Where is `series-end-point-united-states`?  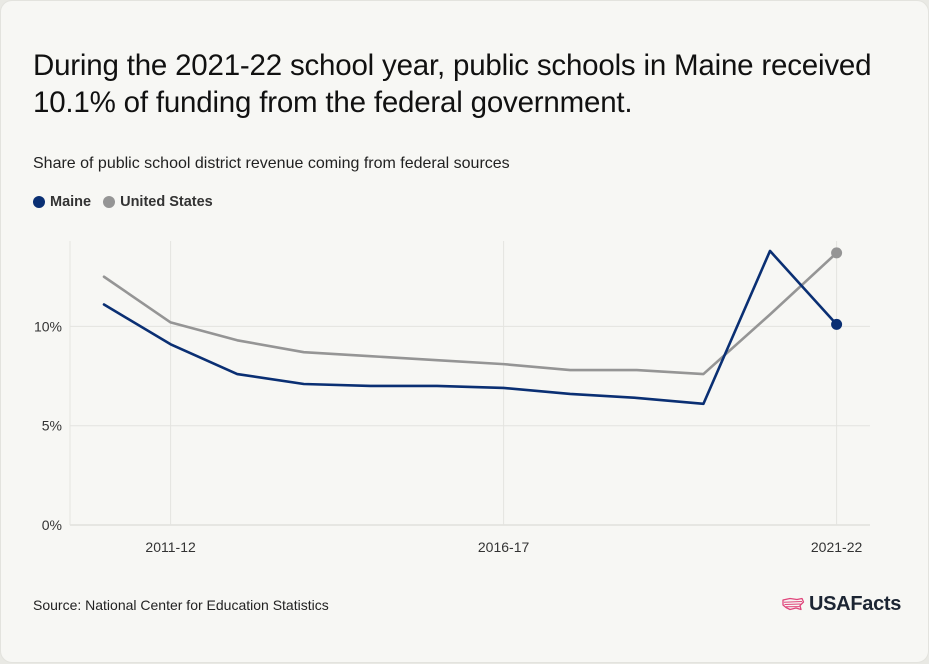 series-end-point-united-states is located at coordinates (837, 253).